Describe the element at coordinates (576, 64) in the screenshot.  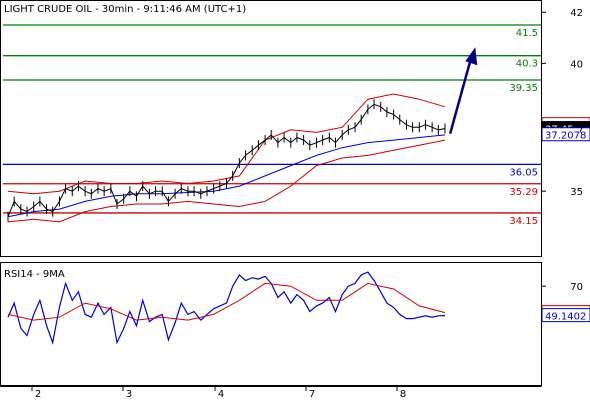
I see `y-tick-label: 40` at that location.